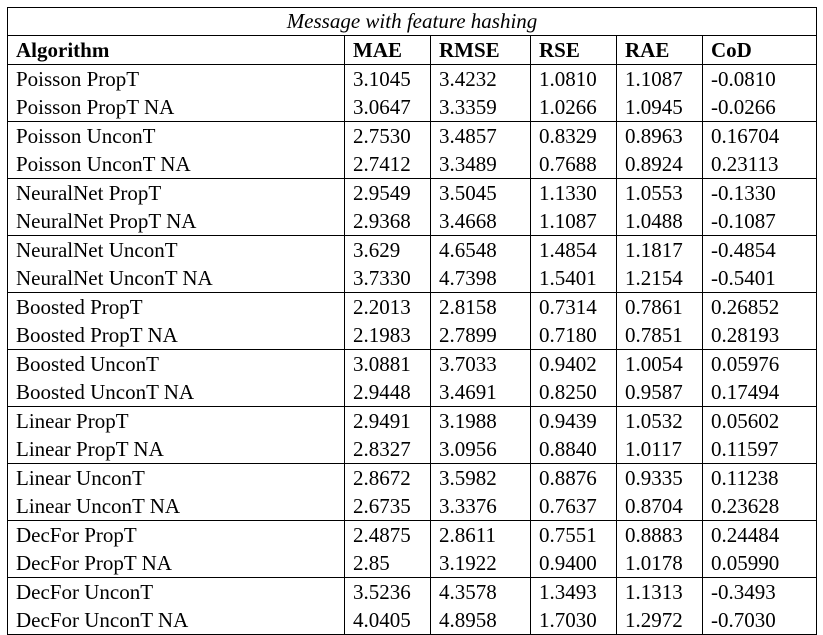 The height and width of the screenshot is (635, 823). What do you see at coordinates (573, 192) in the screenshot?
I see `cell-rse: 1.1330` at bounding box center [573, 192].